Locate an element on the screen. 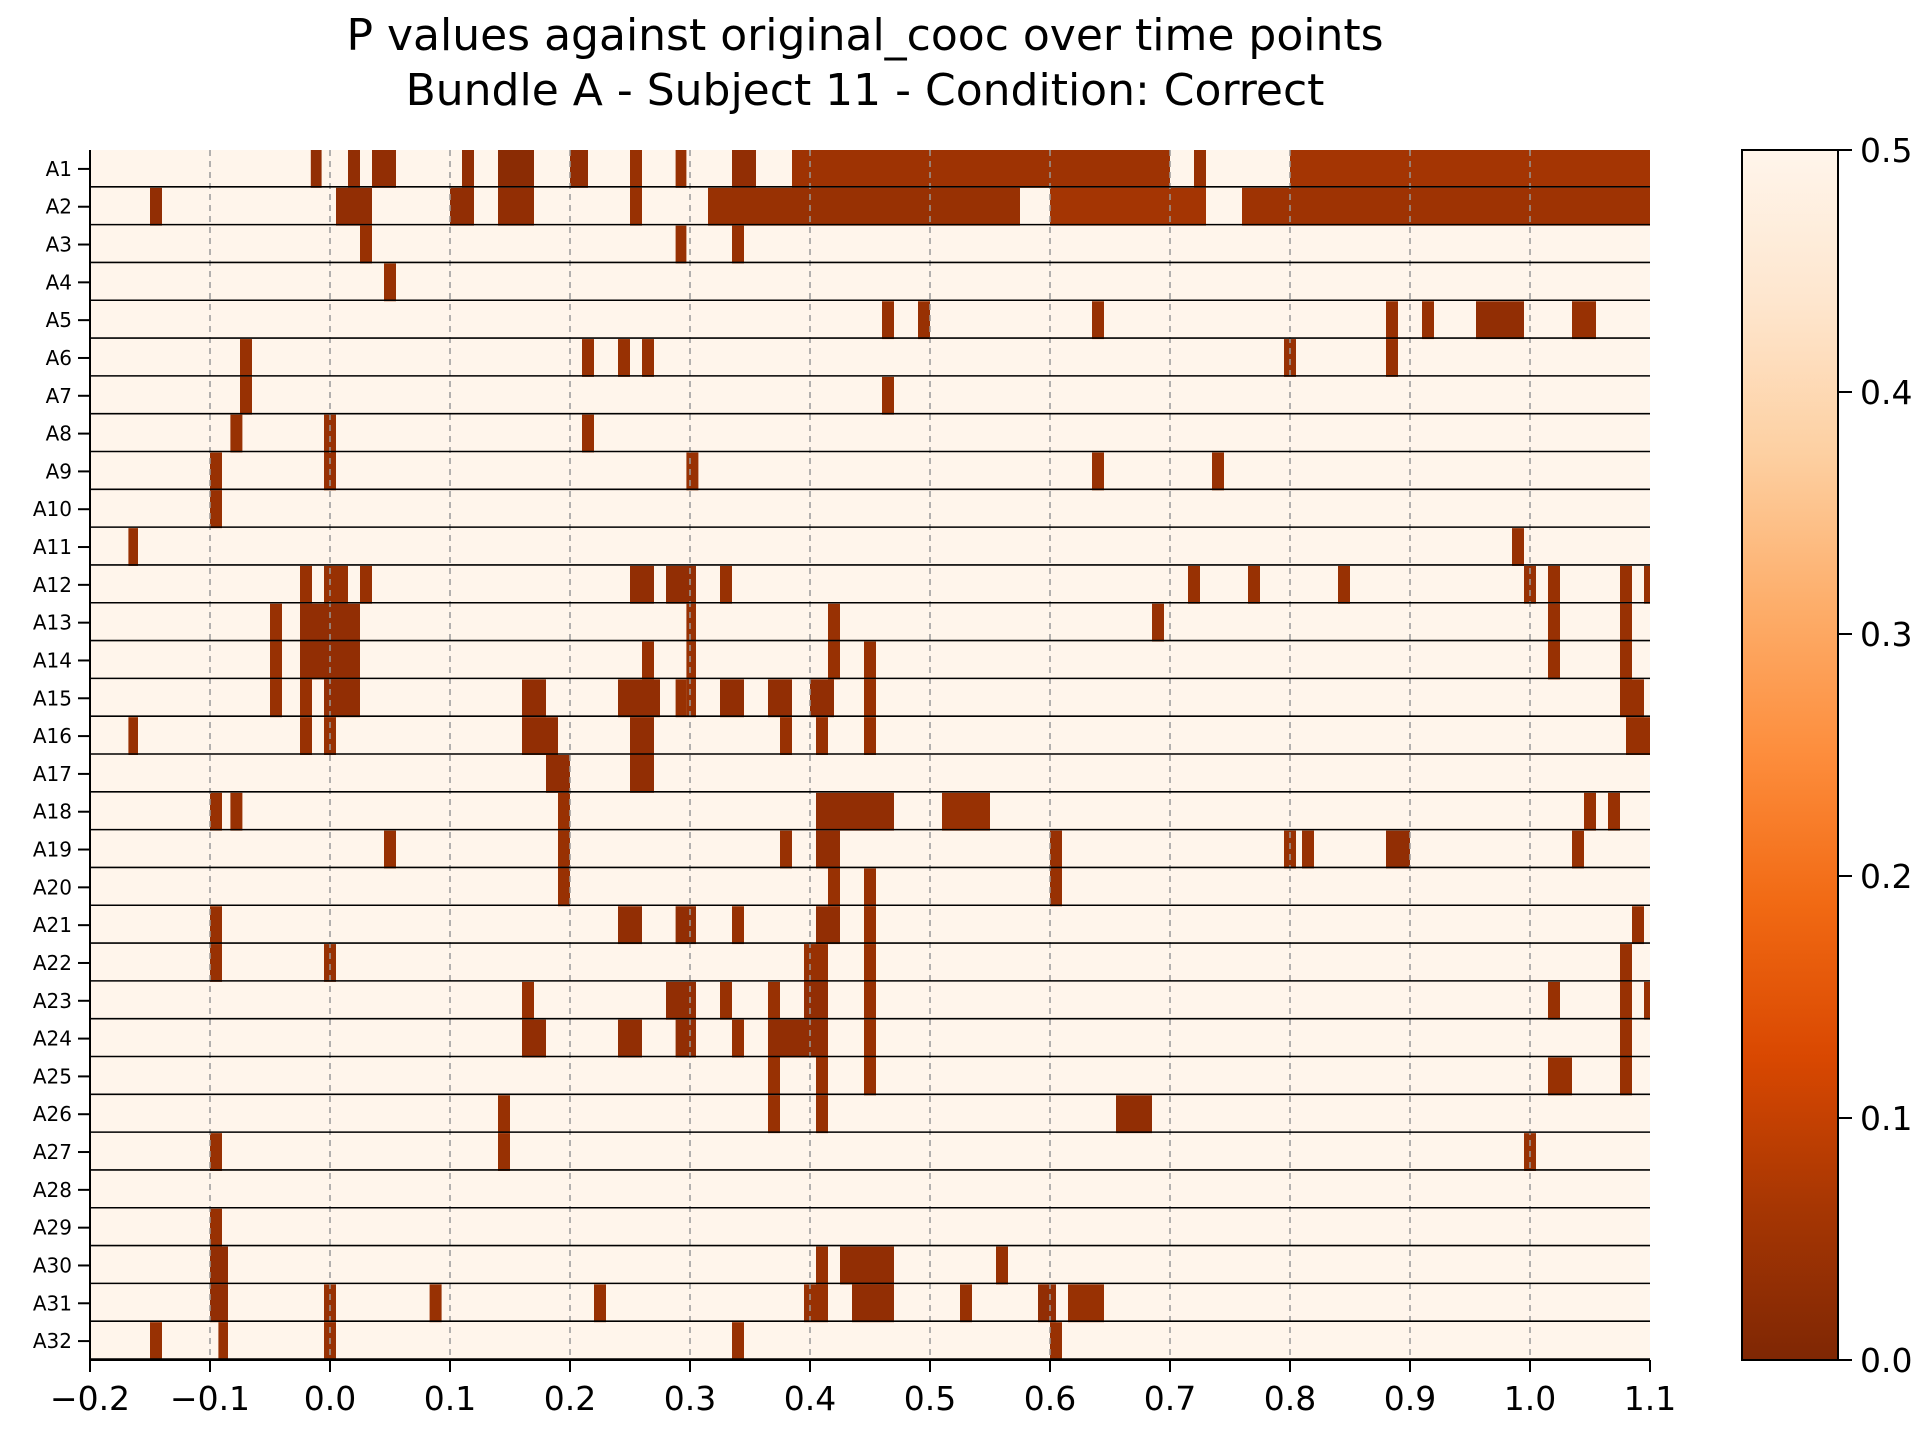 This screenshot has height=1440, width=1920. colorbar-tick-label: 0.5 is located at coordinates (1886, 150).